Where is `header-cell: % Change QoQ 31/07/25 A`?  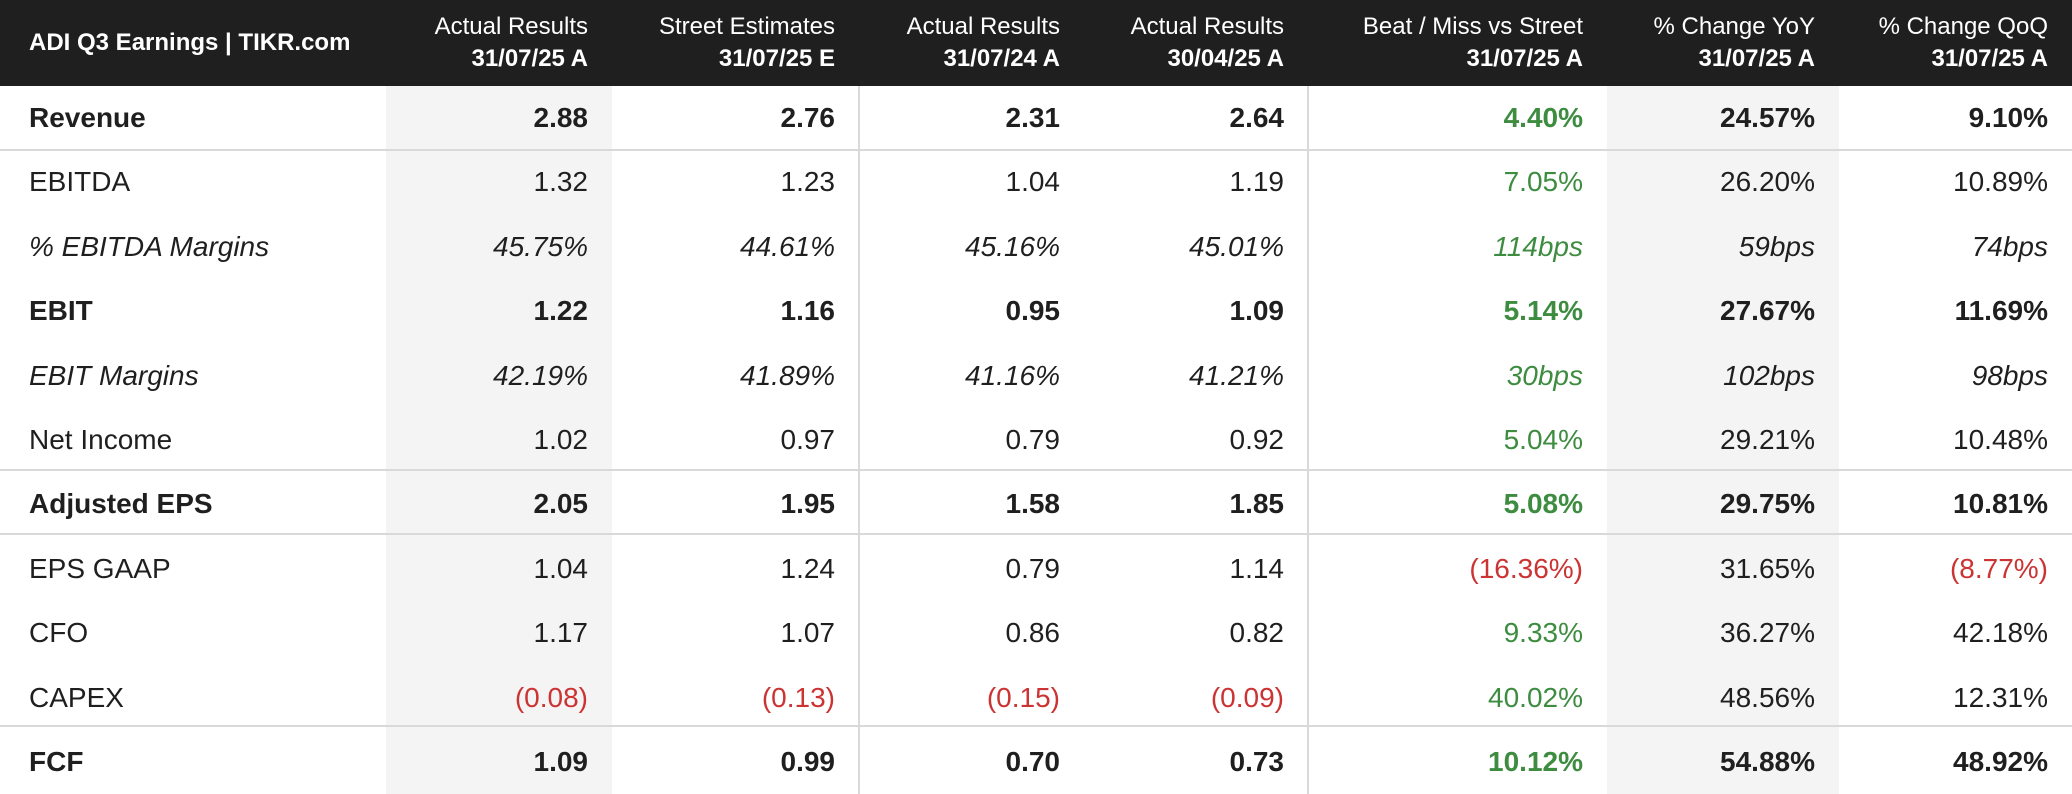 header-cell: % Change QoQ 31/07/25 A is located at coordinates (1955, 43).